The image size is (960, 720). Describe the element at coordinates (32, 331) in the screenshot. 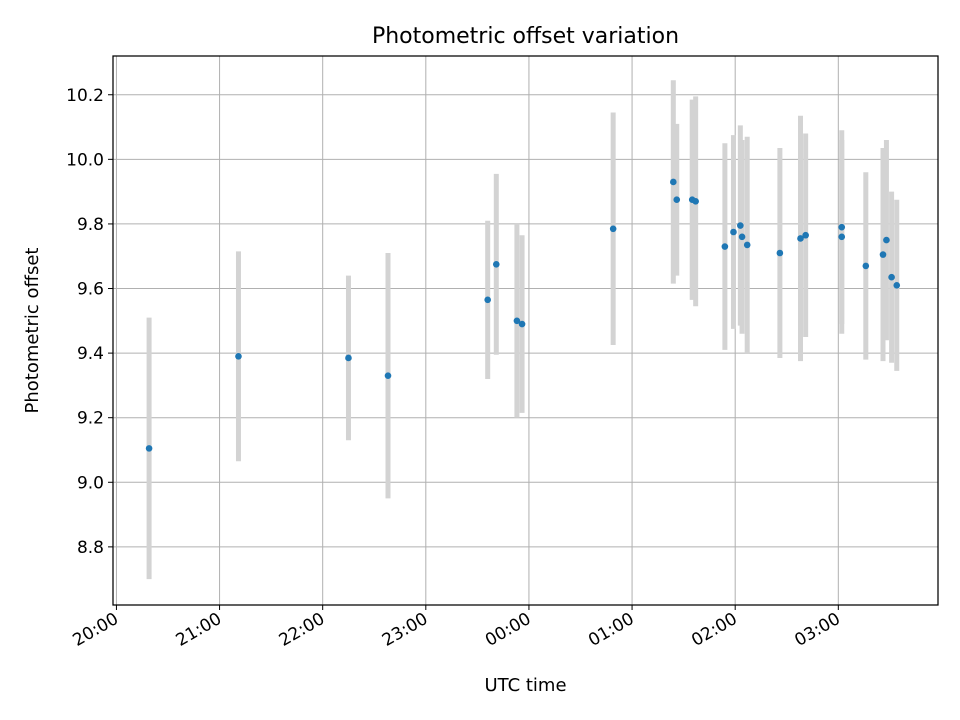

I see `y-axis-label: Photometric offset` at that location.